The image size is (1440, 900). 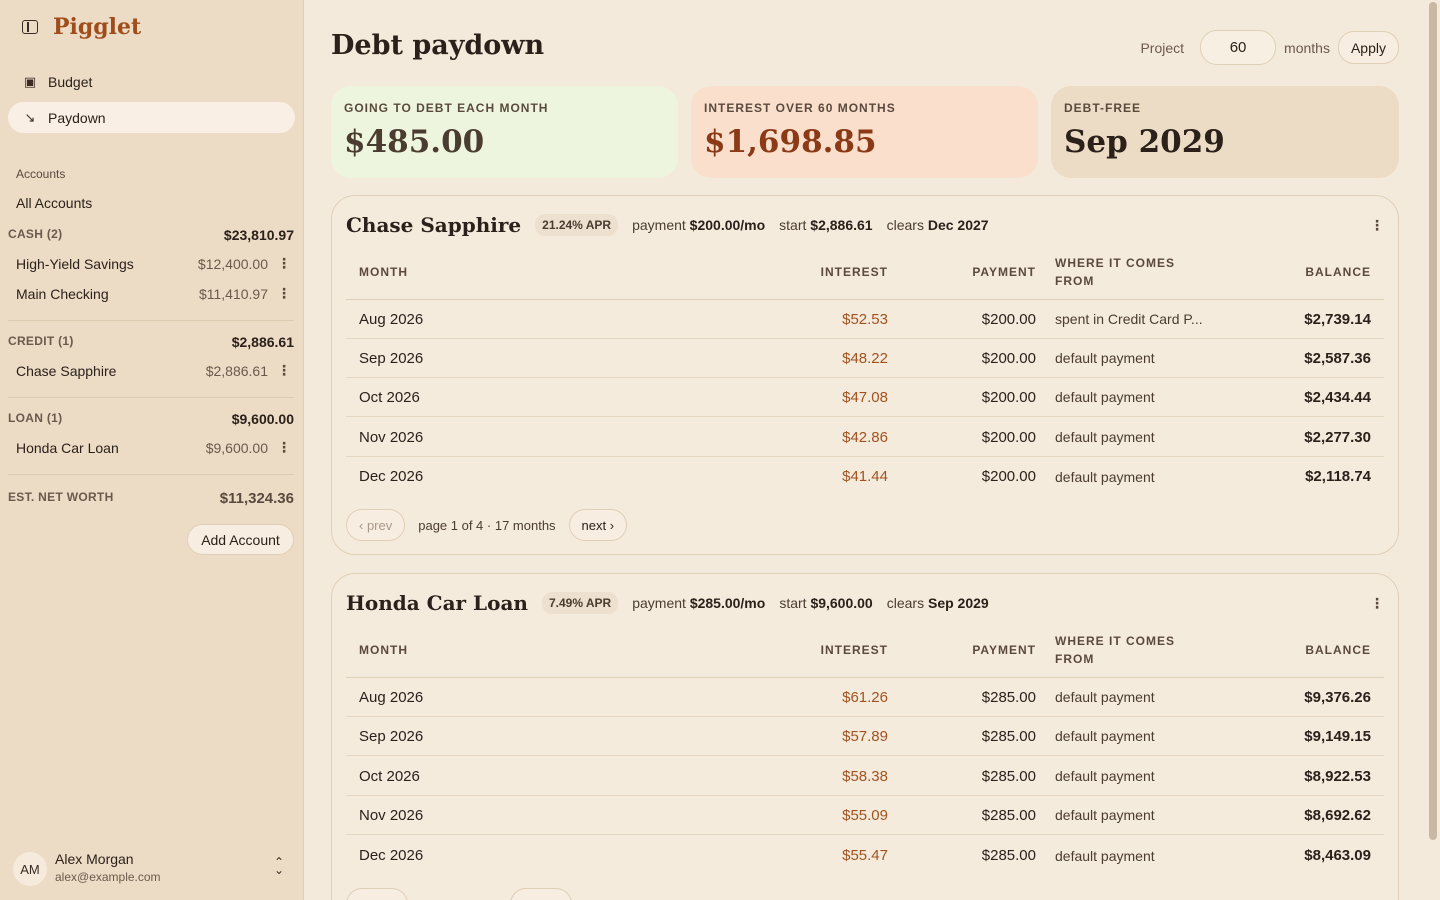 I want to click on pagination, so click(x=459, y=894).